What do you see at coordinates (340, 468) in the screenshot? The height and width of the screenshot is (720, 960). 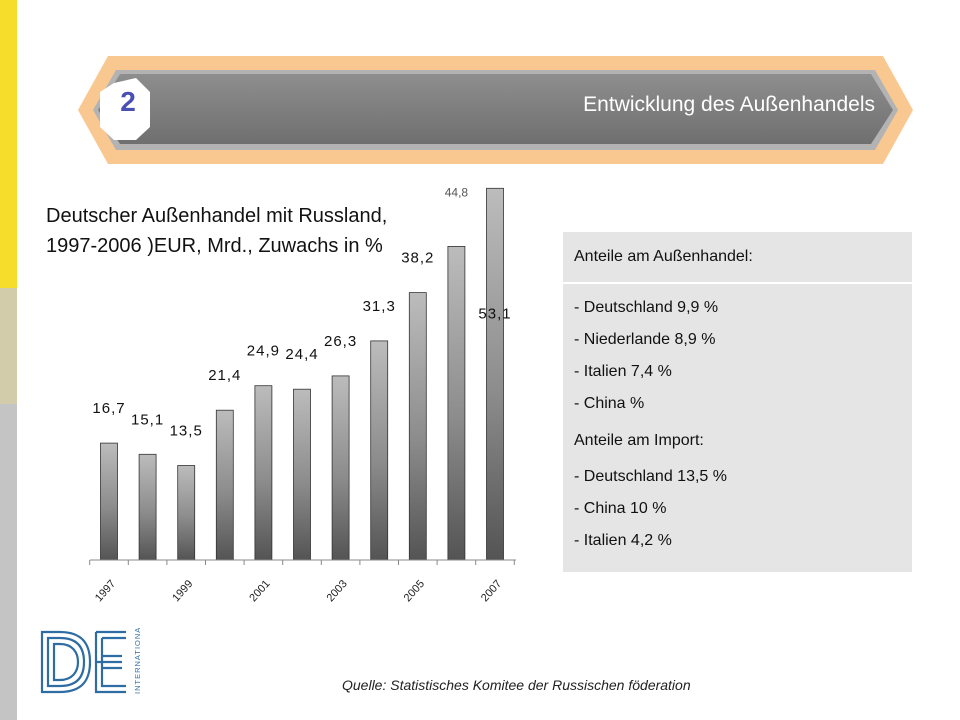 I see `bar-2003` at bounding box center [340, 468].